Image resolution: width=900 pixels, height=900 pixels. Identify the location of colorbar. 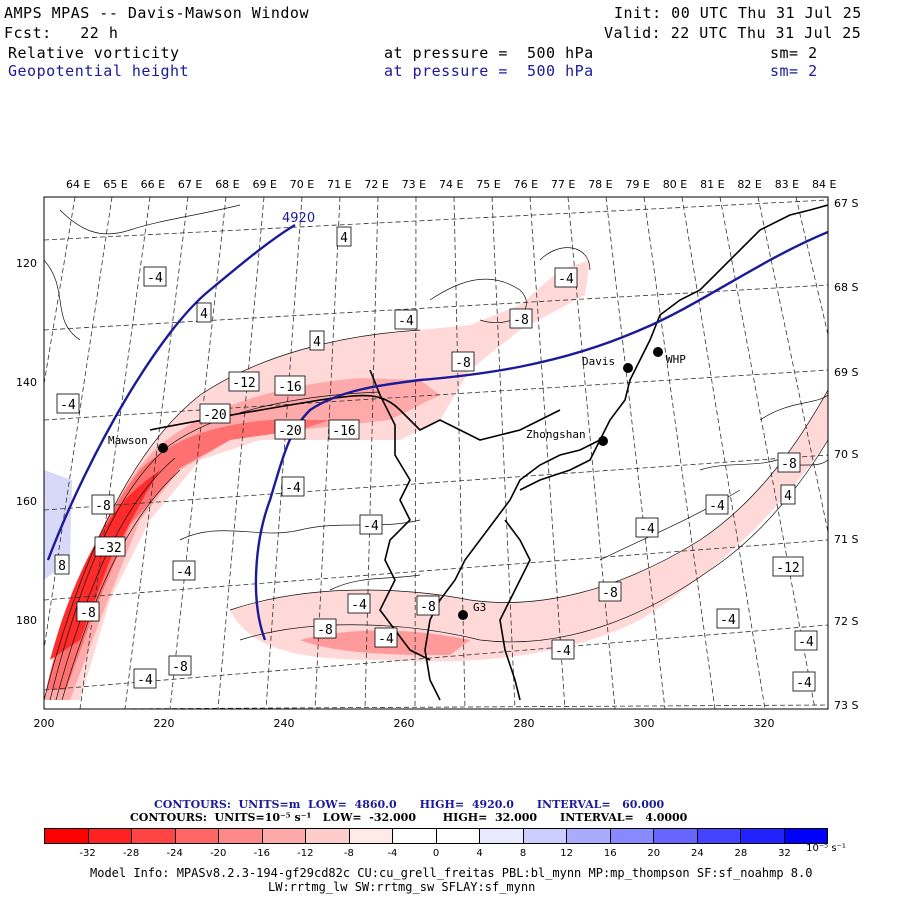
(436, 836).